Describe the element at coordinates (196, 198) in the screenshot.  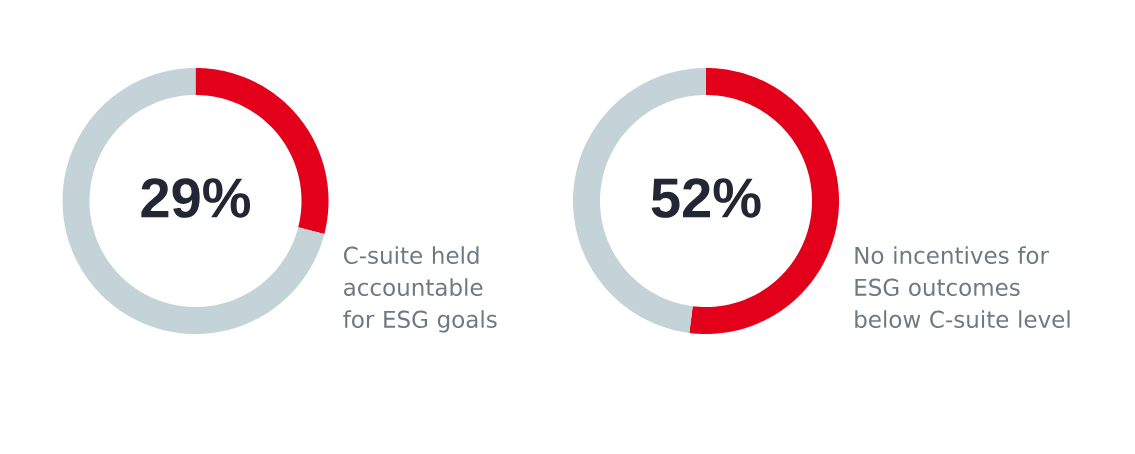
I see `data-label: 29%` at that location.